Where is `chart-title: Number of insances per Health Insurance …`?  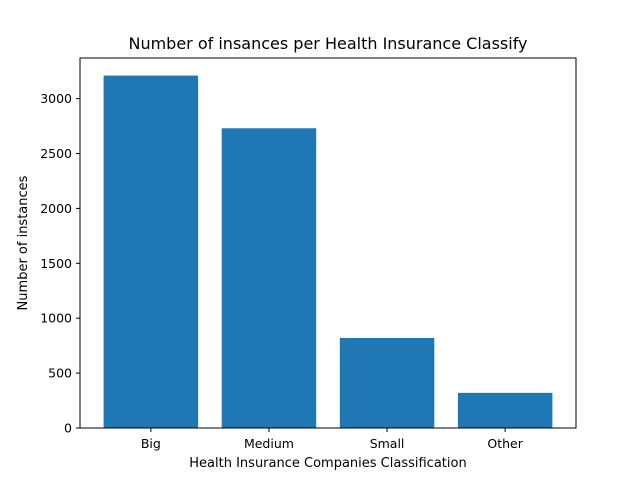 chart-title: Number of insances per Health Insurance … is located at coordinates (327, 43).